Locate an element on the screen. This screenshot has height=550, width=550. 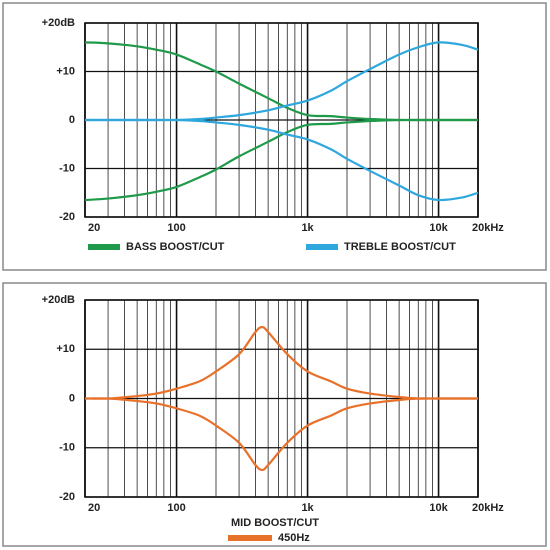
legend-label: TREBLE BOOST/CUT is located at coordinates (400, 247).